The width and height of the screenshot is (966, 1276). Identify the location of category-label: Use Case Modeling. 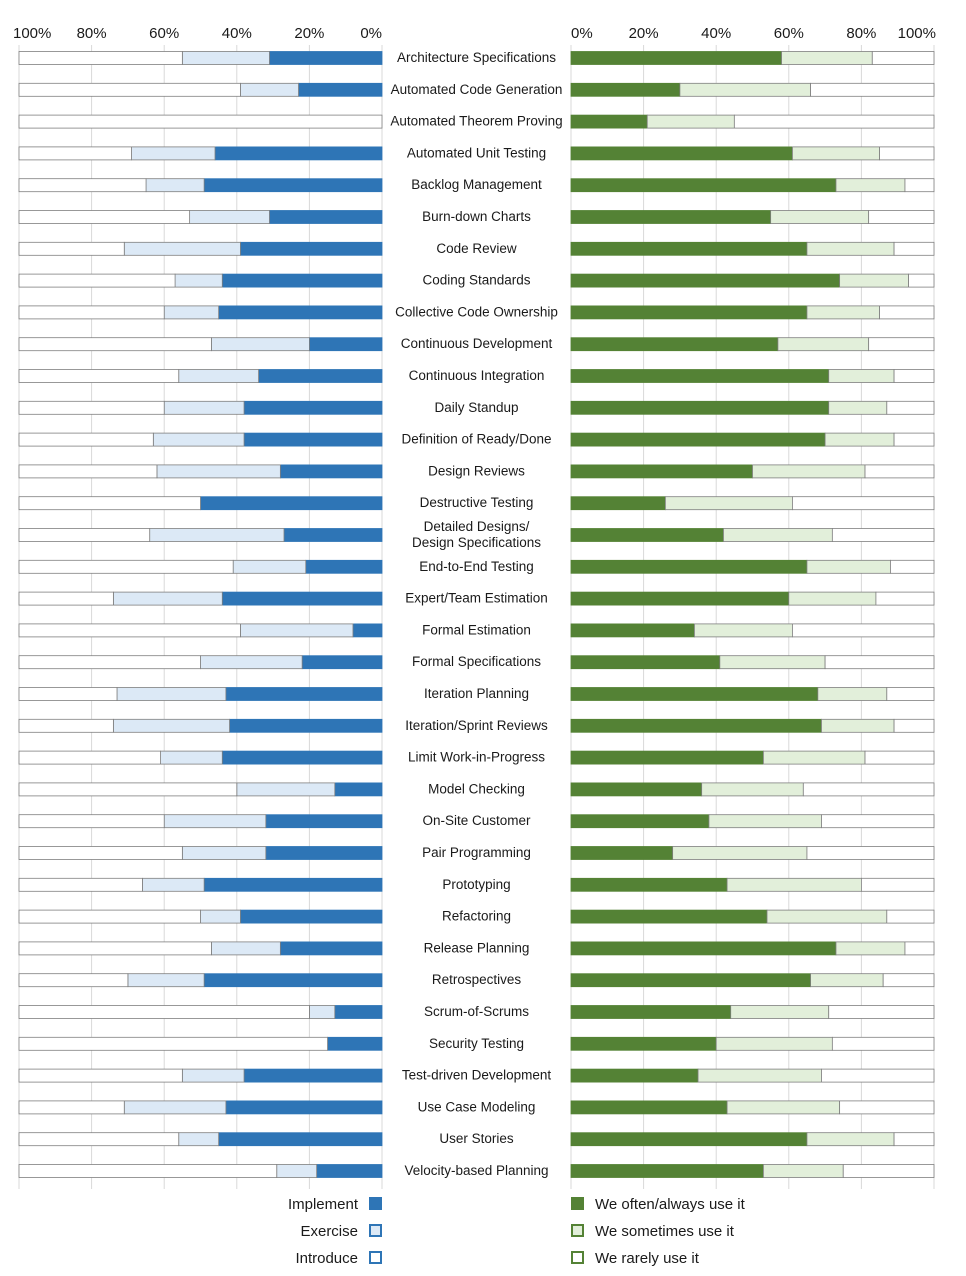
(477, 1106).